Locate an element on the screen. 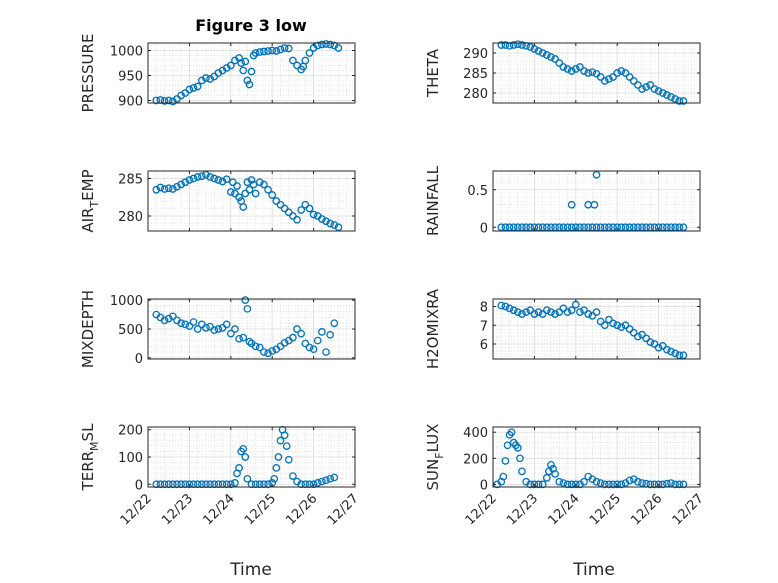 Image resolution: width=778 pixels, height=583 pixels. plot-area is located at coordinates (596, 201).